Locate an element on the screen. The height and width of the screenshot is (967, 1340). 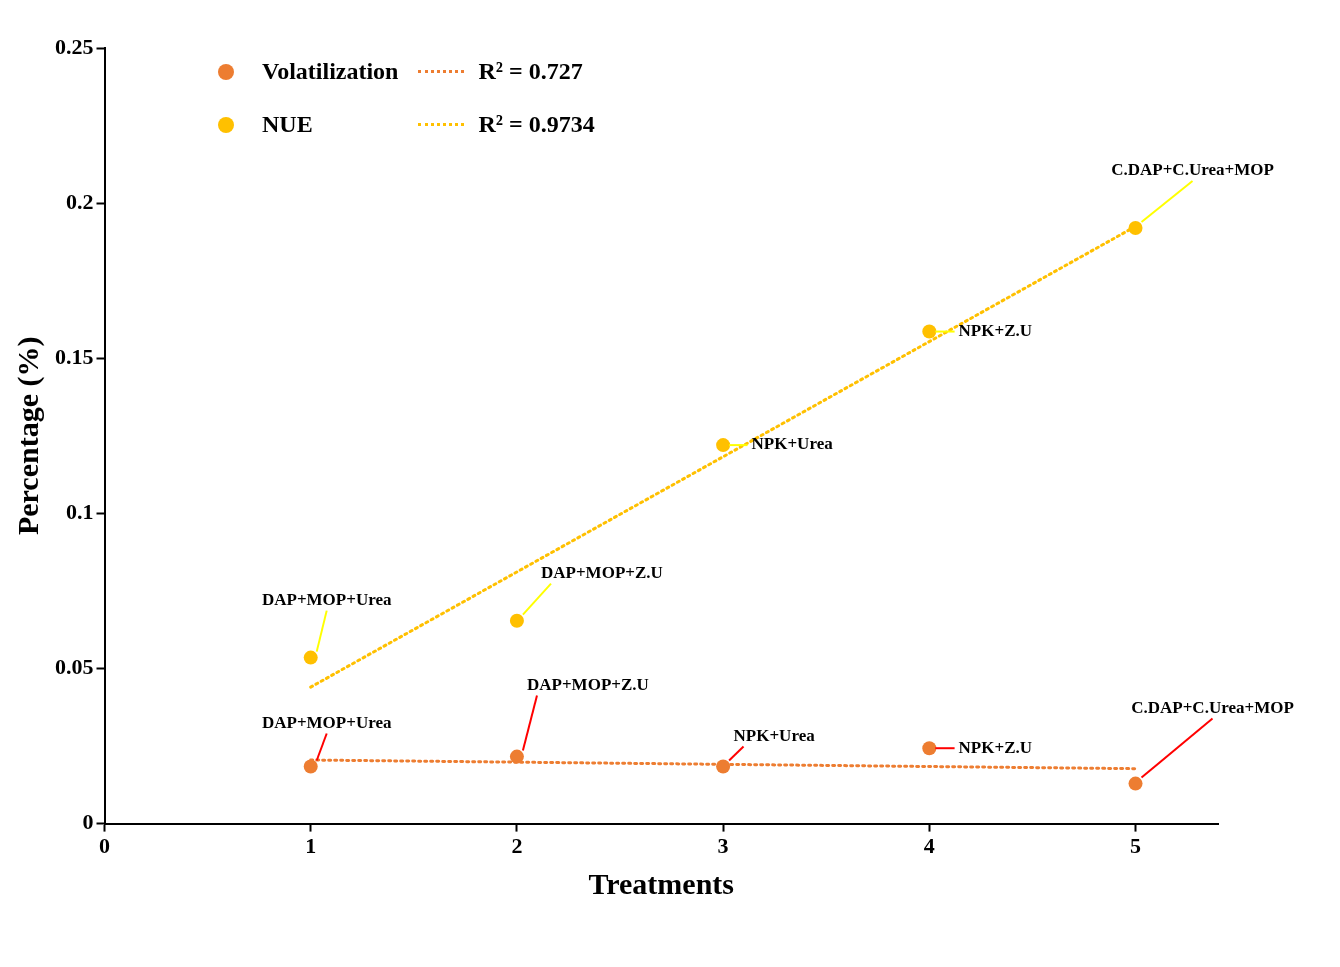
y-tick-label: 0.25 is located at coordinates (74, 46).